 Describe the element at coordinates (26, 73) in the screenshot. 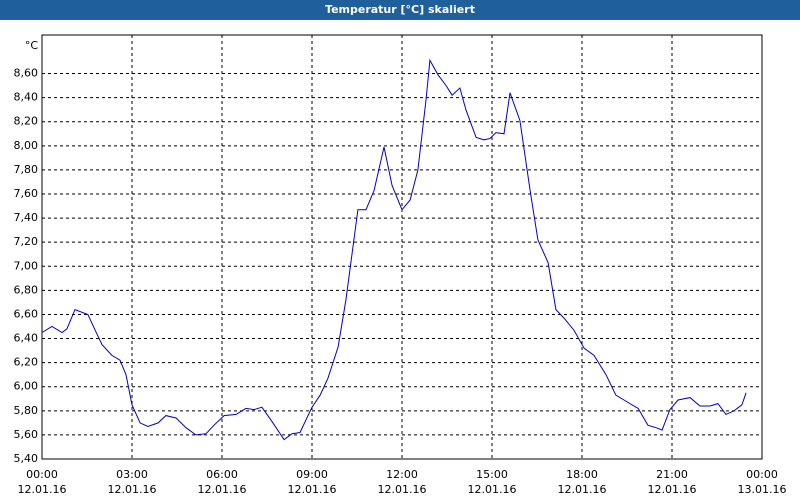

I see `y-tick-label: 8,60` at that location.